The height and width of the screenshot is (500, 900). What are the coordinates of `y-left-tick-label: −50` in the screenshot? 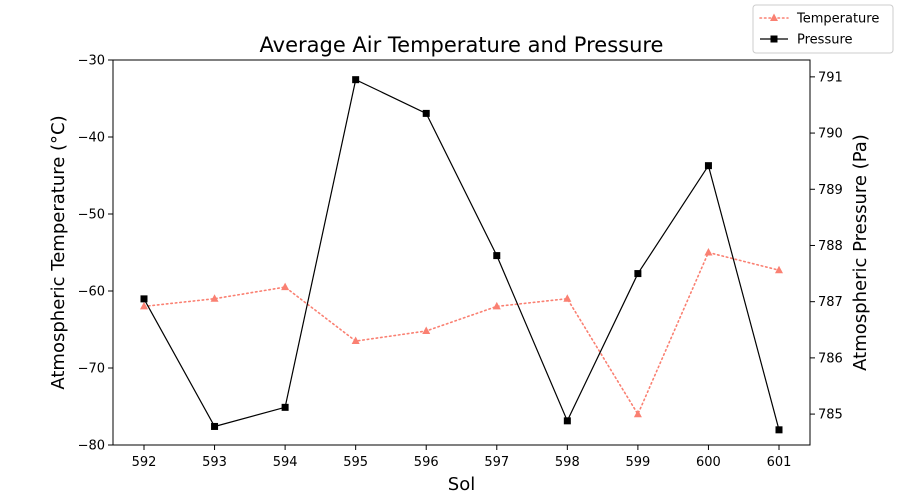 It's located at (91, 215).